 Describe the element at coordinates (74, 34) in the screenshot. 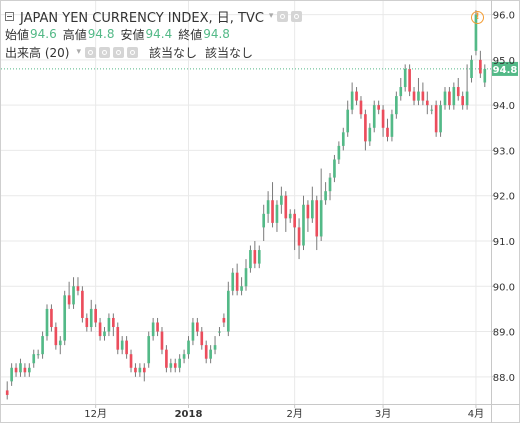

I see `high-label: 高値` at that location.